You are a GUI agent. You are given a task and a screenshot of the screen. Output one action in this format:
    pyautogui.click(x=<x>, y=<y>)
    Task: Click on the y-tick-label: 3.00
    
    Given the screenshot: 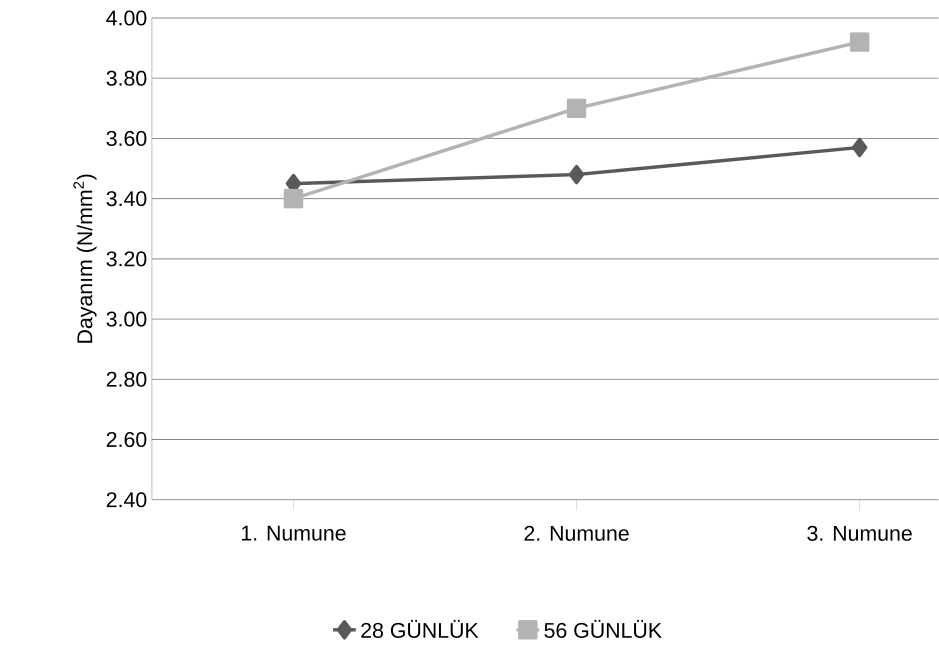 What is the action you would take?
    pyautogui.click(x=126, y=319)
    